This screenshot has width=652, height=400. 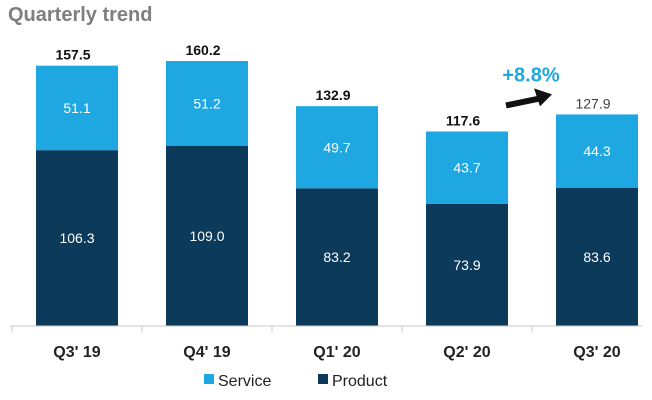 I want to click on value-label-service-q1-20: 49.7, so click(x=336, y=147).